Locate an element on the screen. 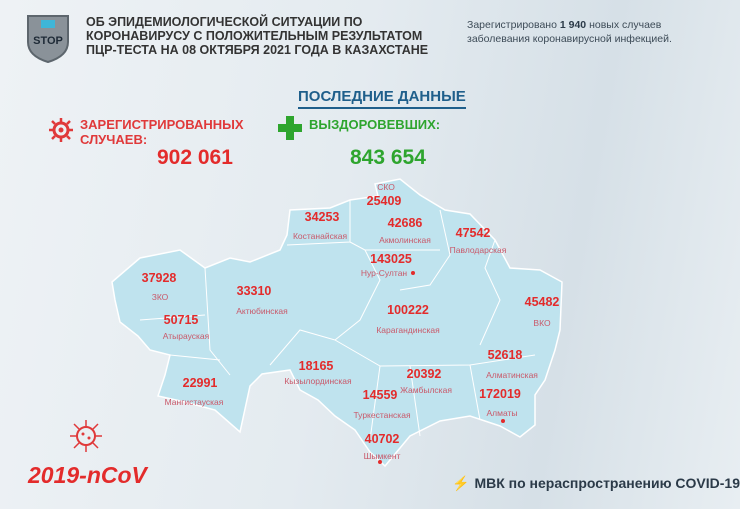  region-cases: 20392 is located at coordinates (424, 374).